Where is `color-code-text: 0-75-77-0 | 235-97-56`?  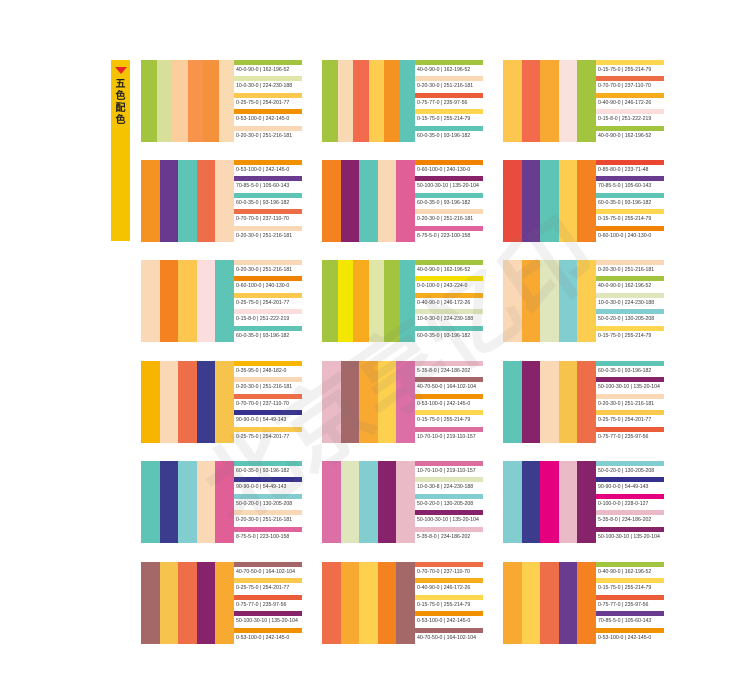 color-code-text: 0-75-77-0 | 235-97-56 is located at coordinates (623, 604).